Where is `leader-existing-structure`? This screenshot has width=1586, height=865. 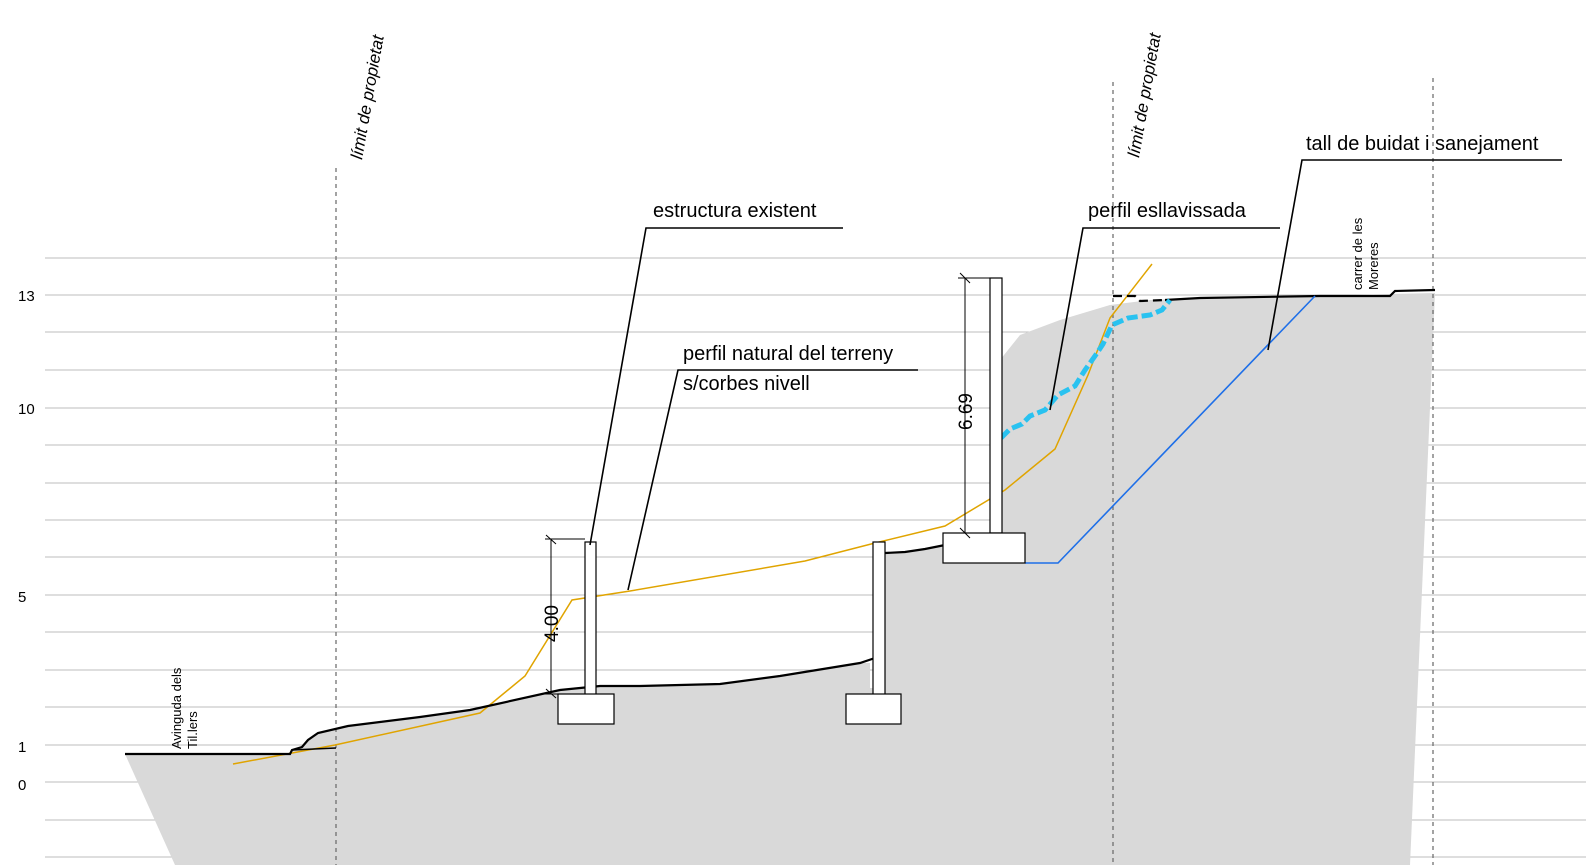
leader-existing-structure is located at coordinates (716, 386).